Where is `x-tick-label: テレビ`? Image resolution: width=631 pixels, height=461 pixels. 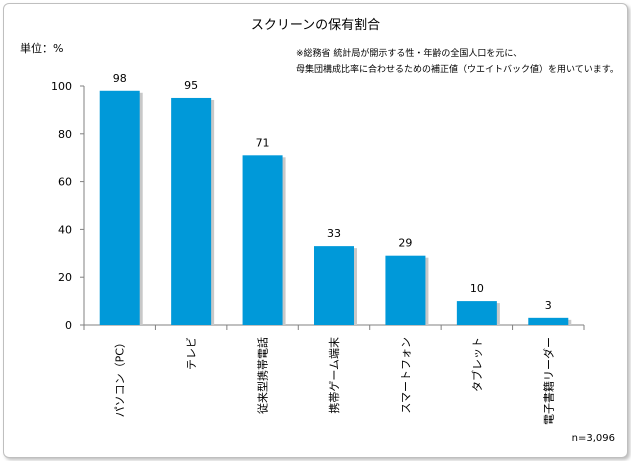
x-tick-label: テレビ is located at coordinates (191, 353).